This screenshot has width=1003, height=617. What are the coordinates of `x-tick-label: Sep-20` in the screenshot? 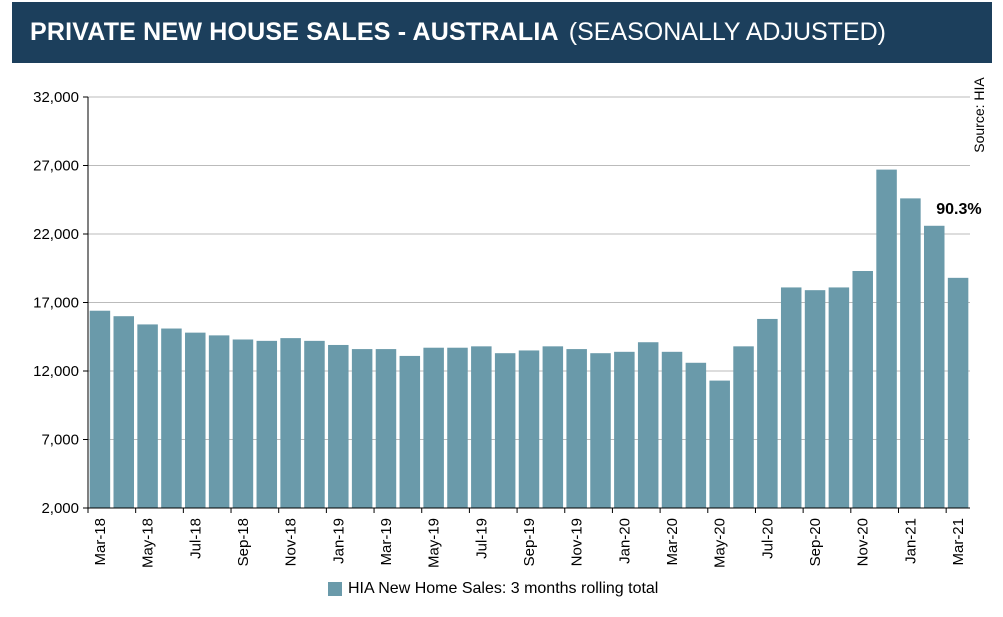 It's located at (815, 542).